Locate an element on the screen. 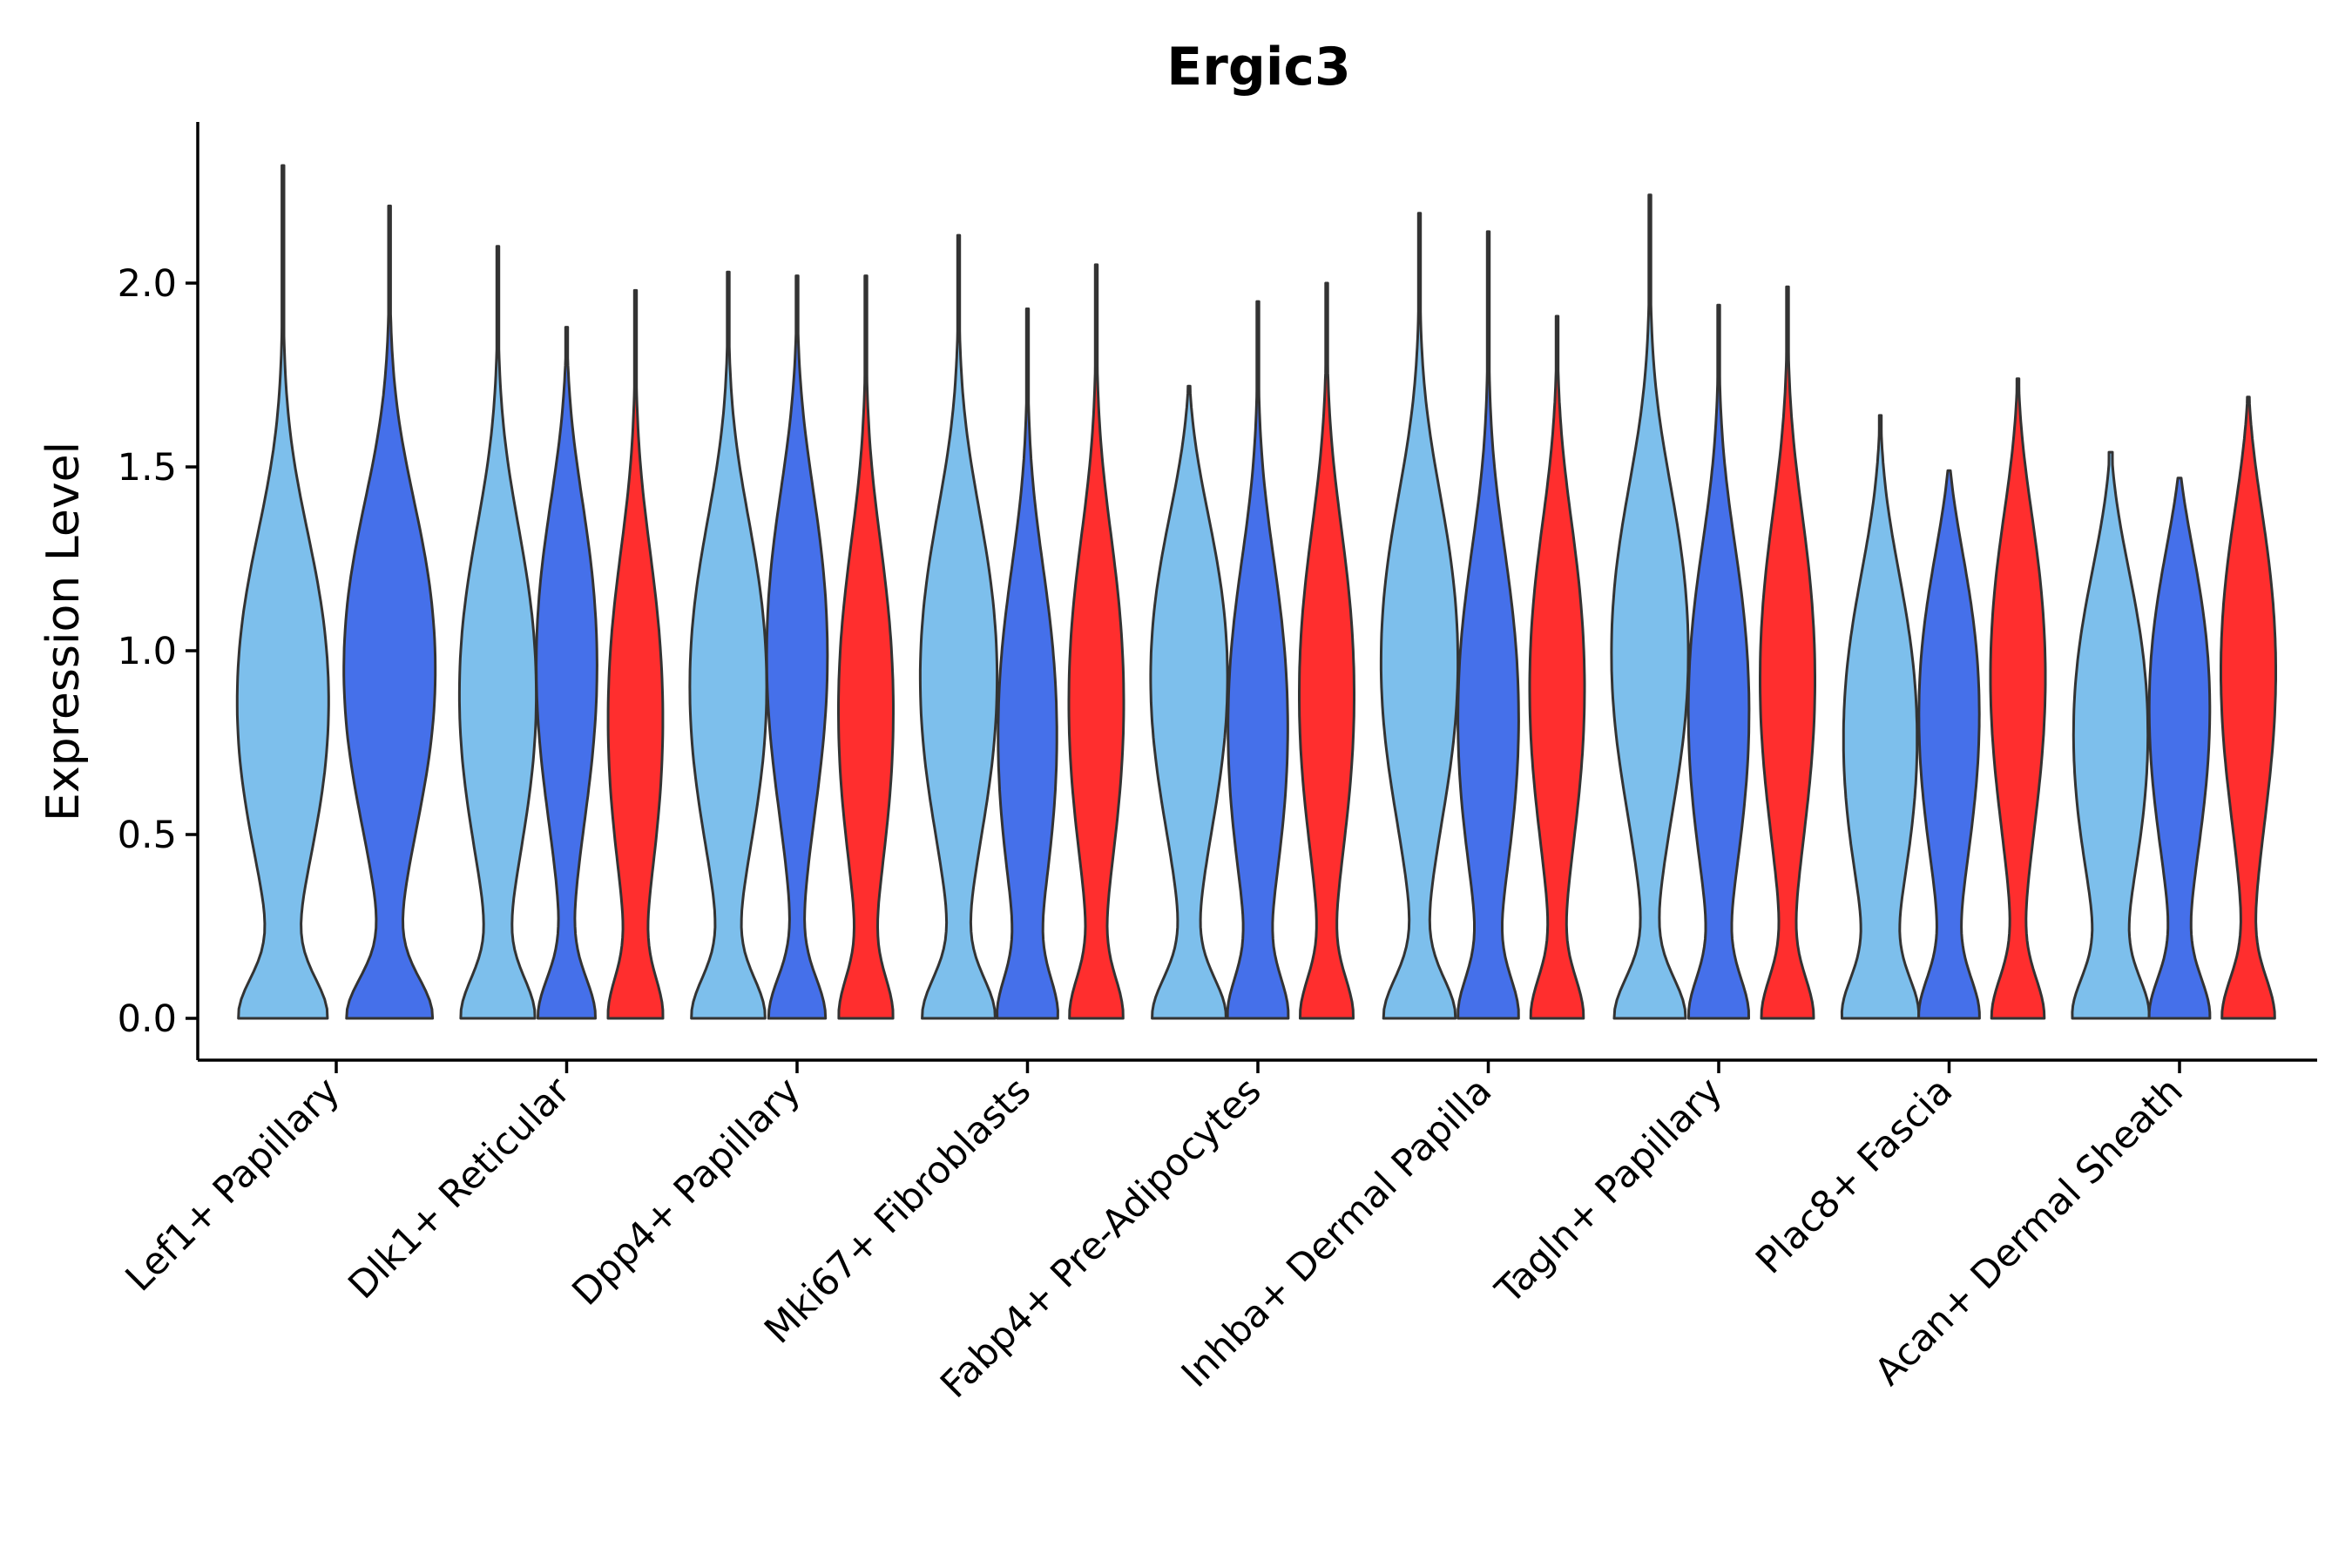 This screenshot has width=2352, height=1568. y-tick-label: 2.0 is located at coordinates (147, 284).